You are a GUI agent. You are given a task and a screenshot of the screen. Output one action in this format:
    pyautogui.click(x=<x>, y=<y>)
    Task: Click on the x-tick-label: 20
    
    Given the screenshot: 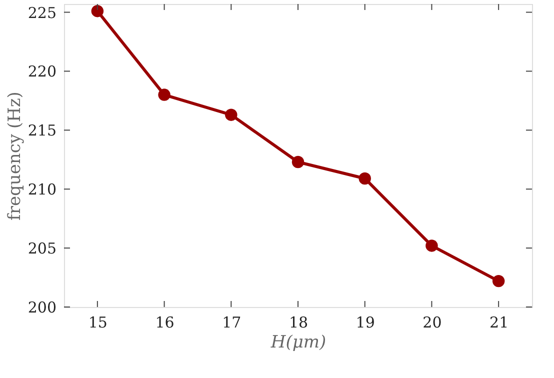 What is the action you would take?
    pyautogui.click(x=432, y=323)
    